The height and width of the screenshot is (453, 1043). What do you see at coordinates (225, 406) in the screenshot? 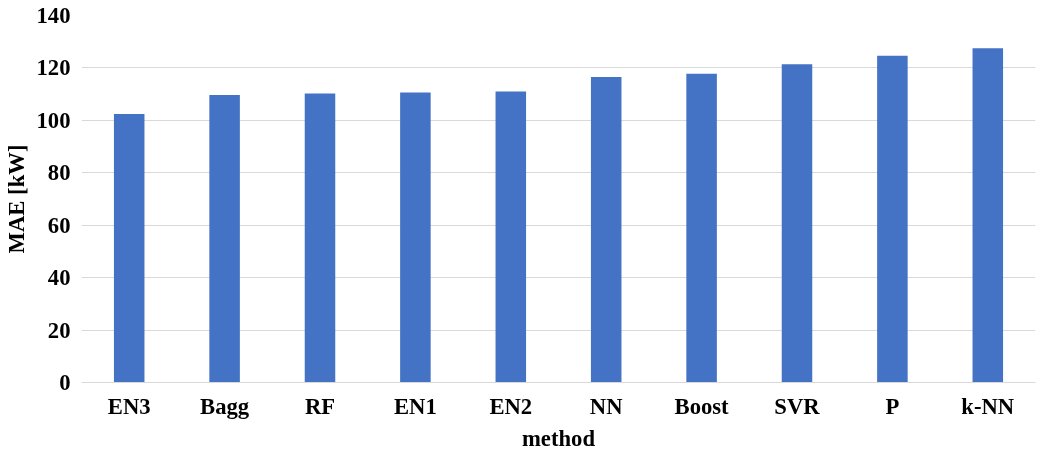
I see `x-tick-label: Bagg` at bounding box center [225, 406].